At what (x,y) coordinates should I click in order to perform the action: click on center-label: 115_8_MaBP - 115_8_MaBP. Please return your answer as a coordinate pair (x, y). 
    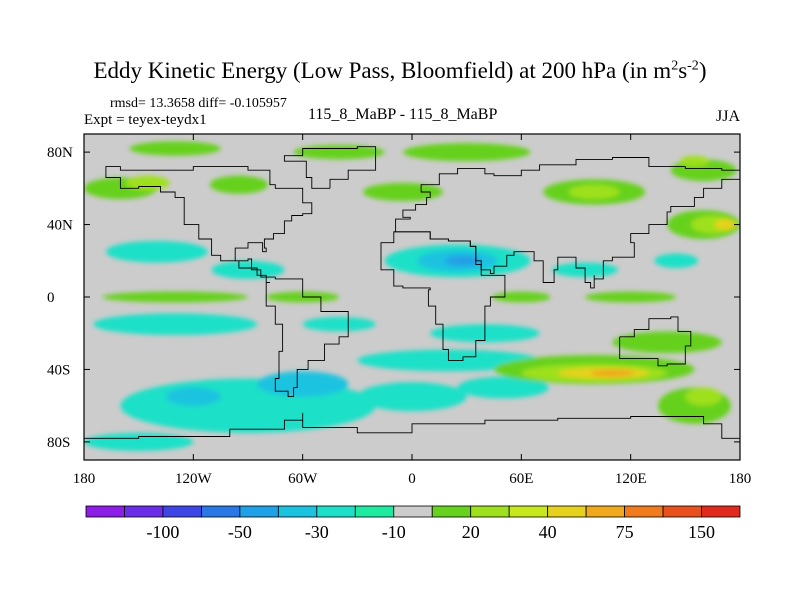
    Looking at the image, I should click on (403, 114).